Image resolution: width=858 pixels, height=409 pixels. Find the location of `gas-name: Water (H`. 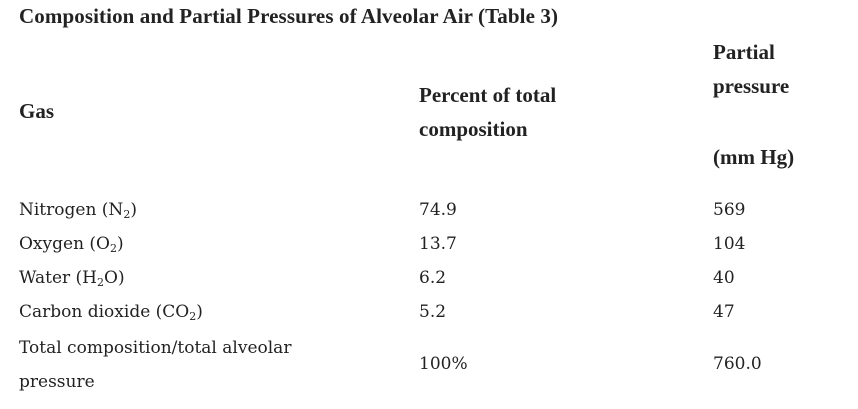

gas-name: Water (H is located at coordinates (58, 278).